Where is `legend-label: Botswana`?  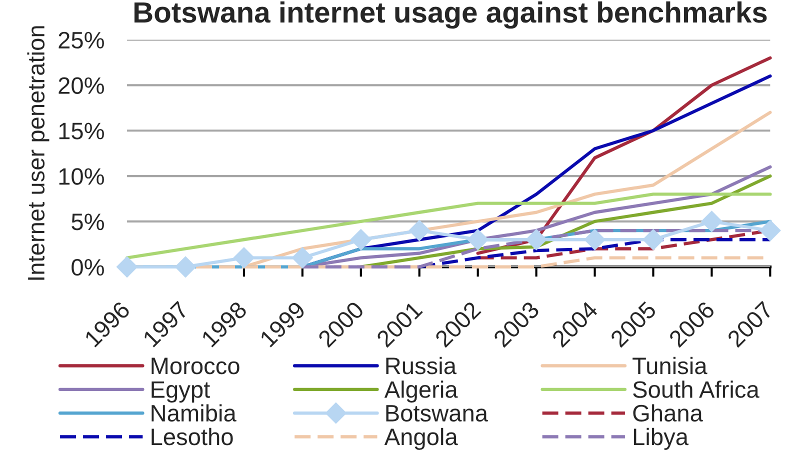 legend-label: Botswana is located at coordinates (437, 413).